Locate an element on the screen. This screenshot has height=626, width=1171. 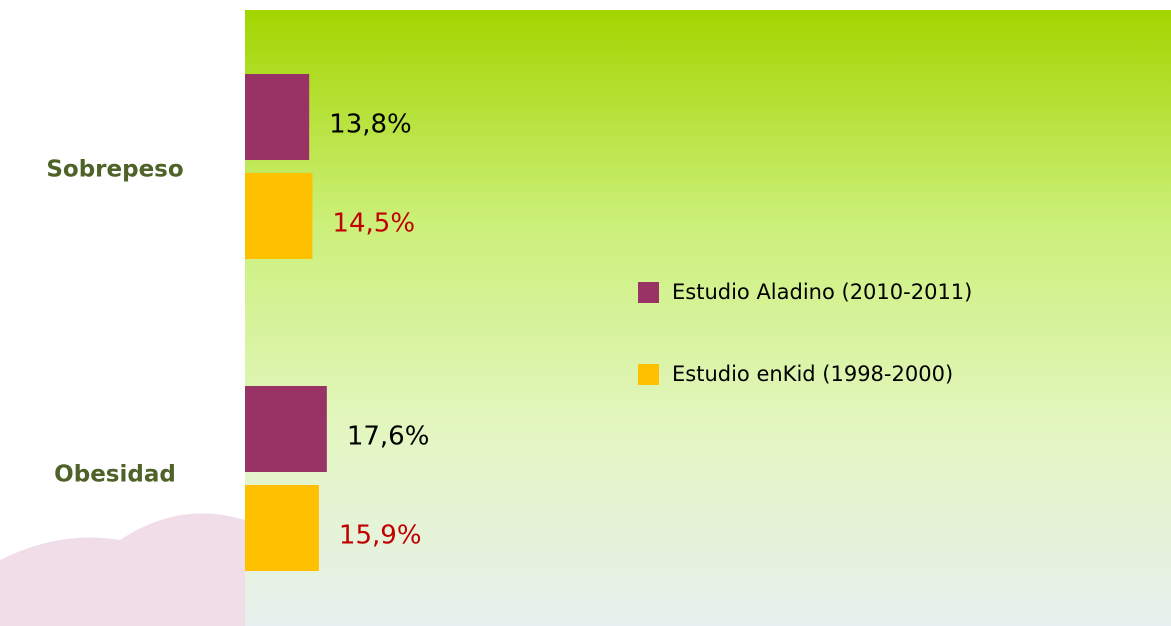
map-decoration is located at coordinates (122, 569).